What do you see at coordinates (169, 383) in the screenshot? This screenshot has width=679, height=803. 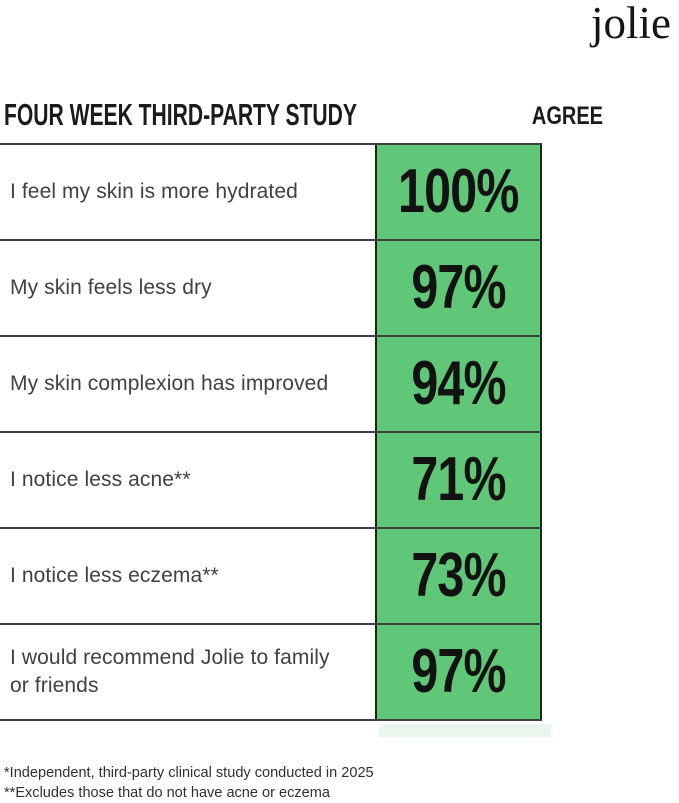 I see `statement-text: My skin complexion has improved` at bounding box center [169, 383].